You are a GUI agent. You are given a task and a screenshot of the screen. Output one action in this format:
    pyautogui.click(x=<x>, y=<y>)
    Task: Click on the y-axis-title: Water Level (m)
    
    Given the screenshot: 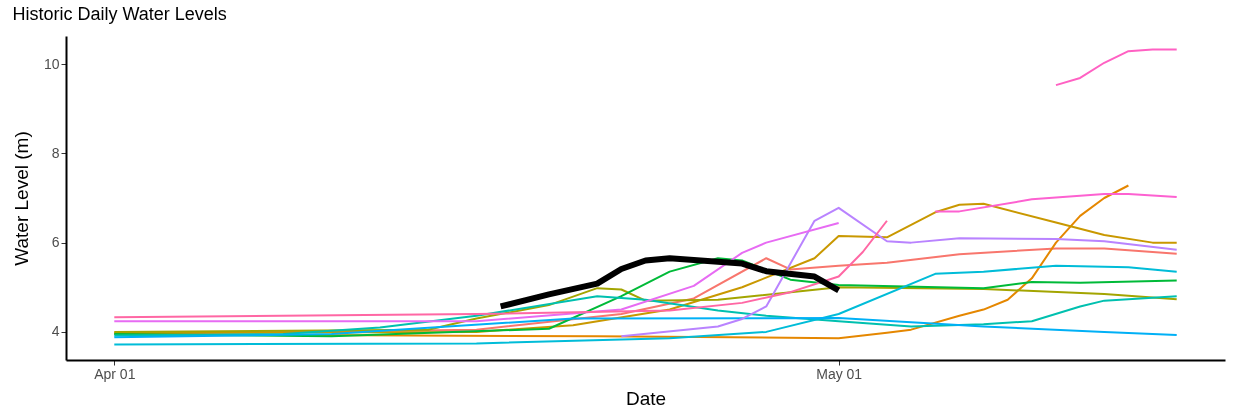 What is the action you would take?
    pyautogui.click(x=21, y=198)
    